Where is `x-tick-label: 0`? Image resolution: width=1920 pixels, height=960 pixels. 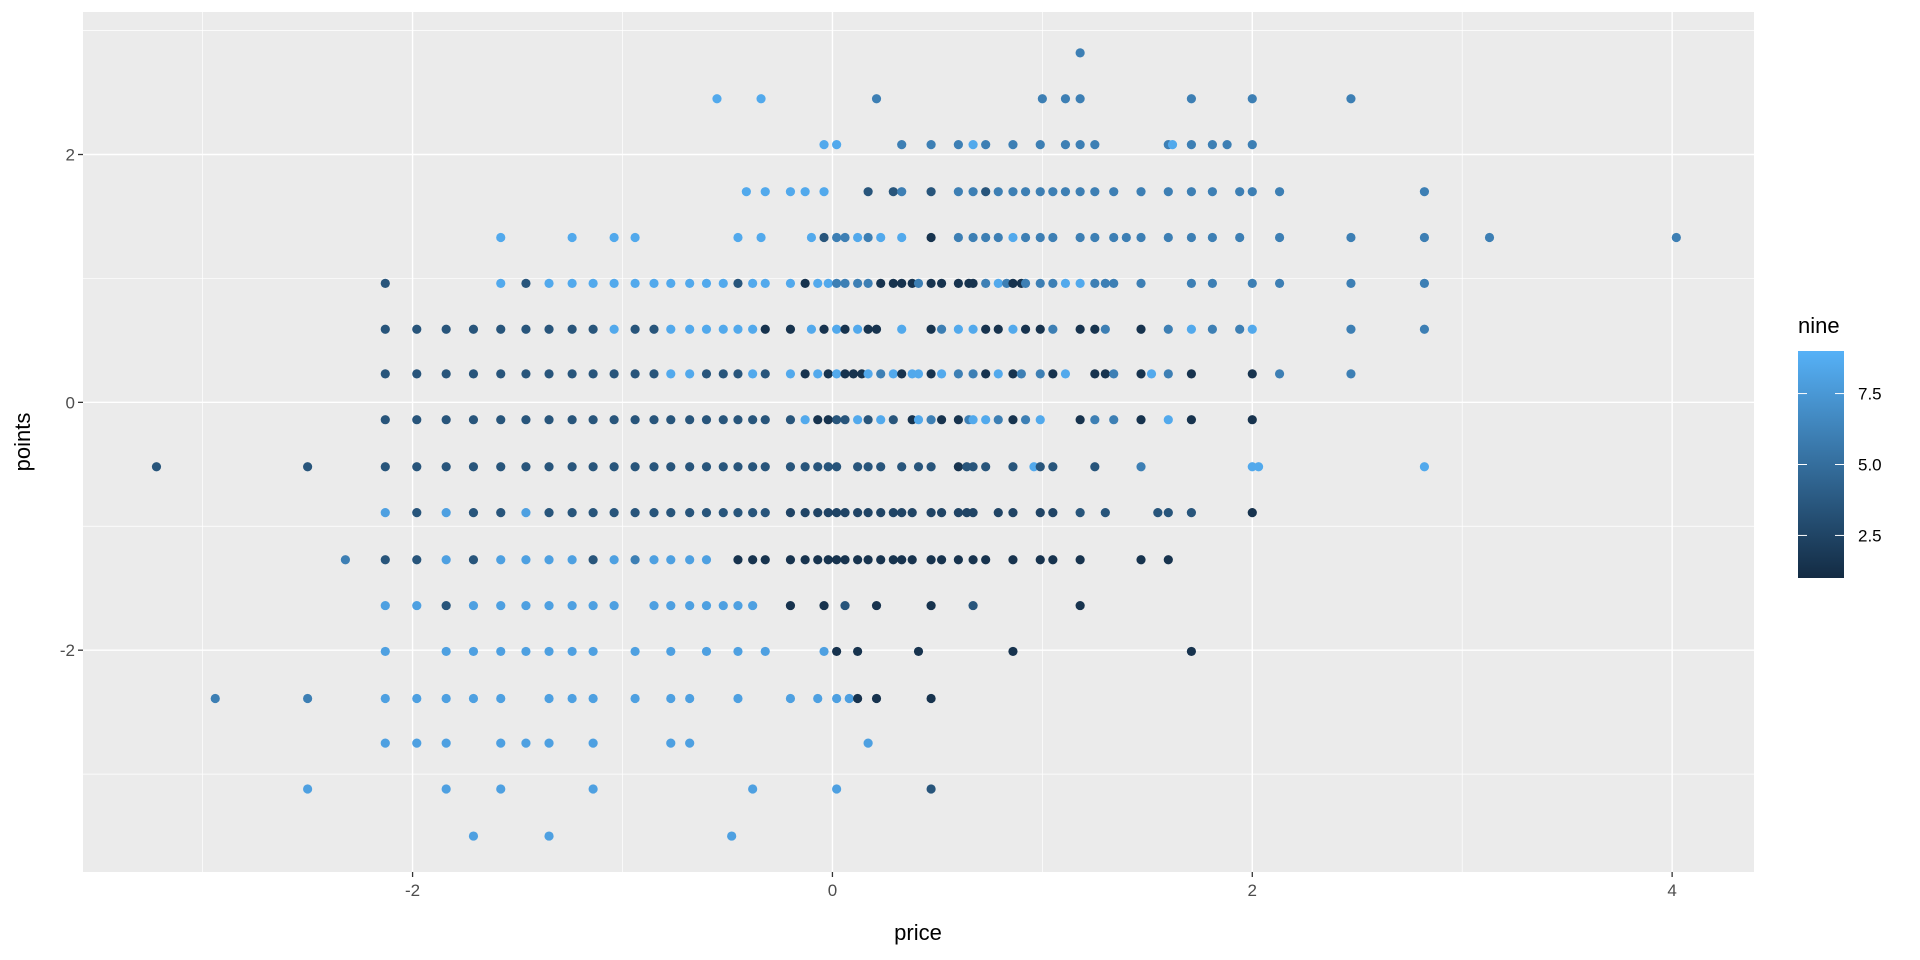 x-tick-label: 0 is located at coordinates (832, 890).